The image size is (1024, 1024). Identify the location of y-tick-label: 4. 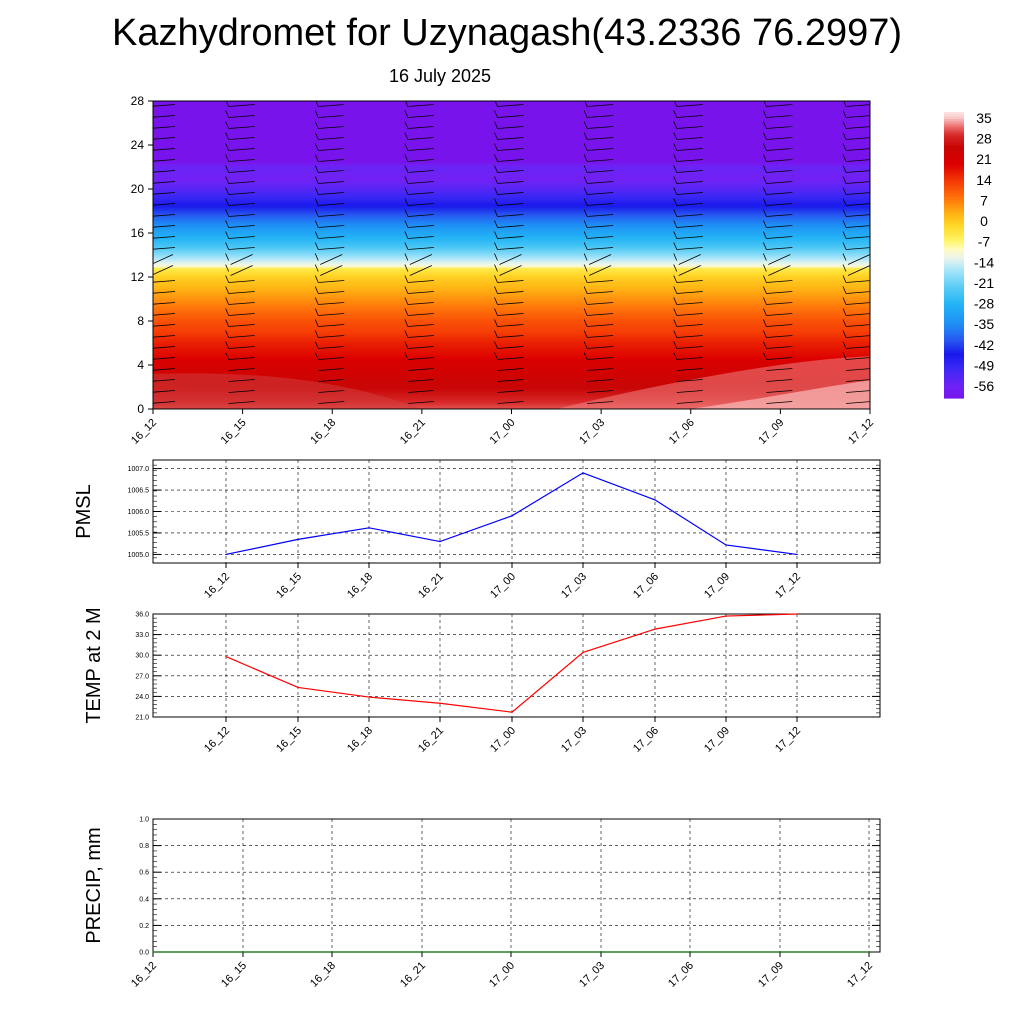
(140, 365).